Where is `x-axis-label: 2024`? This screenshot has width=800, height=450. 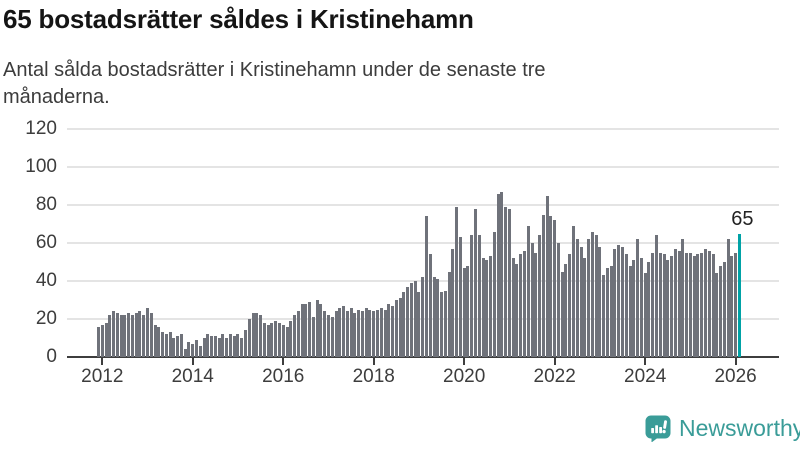 x-axis-label: 2024 is located at coordinates (645, 376).